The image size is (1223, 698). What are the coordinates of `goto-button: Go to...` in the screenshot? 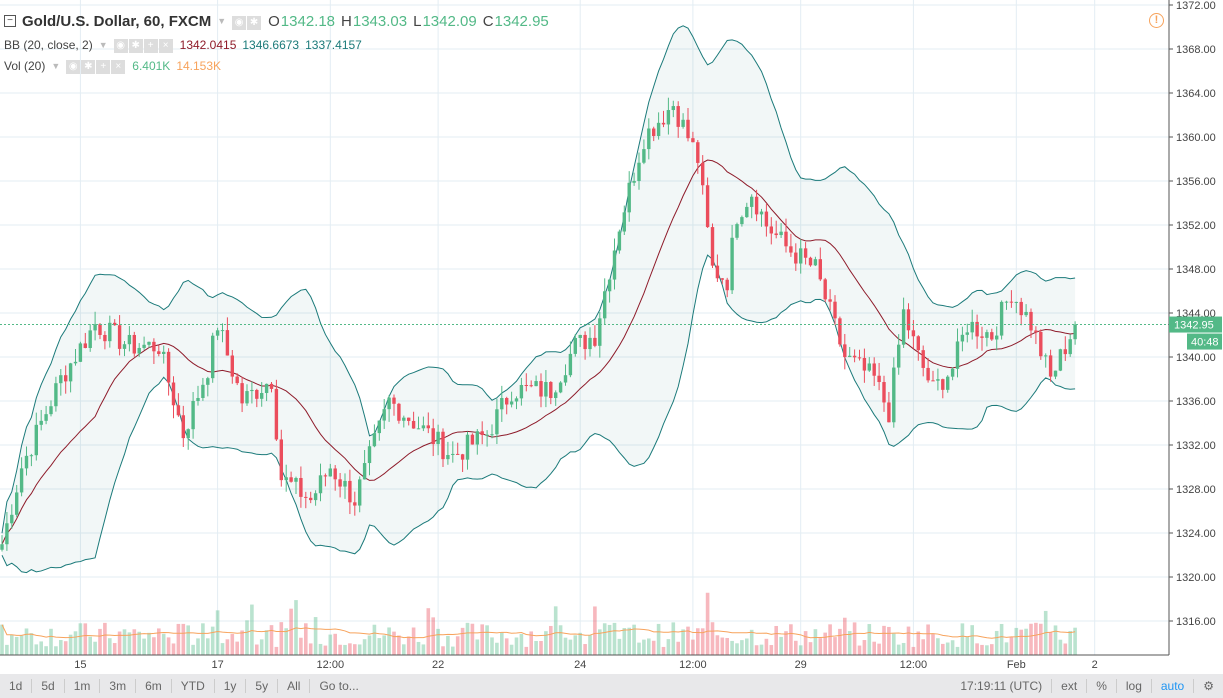 It's located at (339, 686).